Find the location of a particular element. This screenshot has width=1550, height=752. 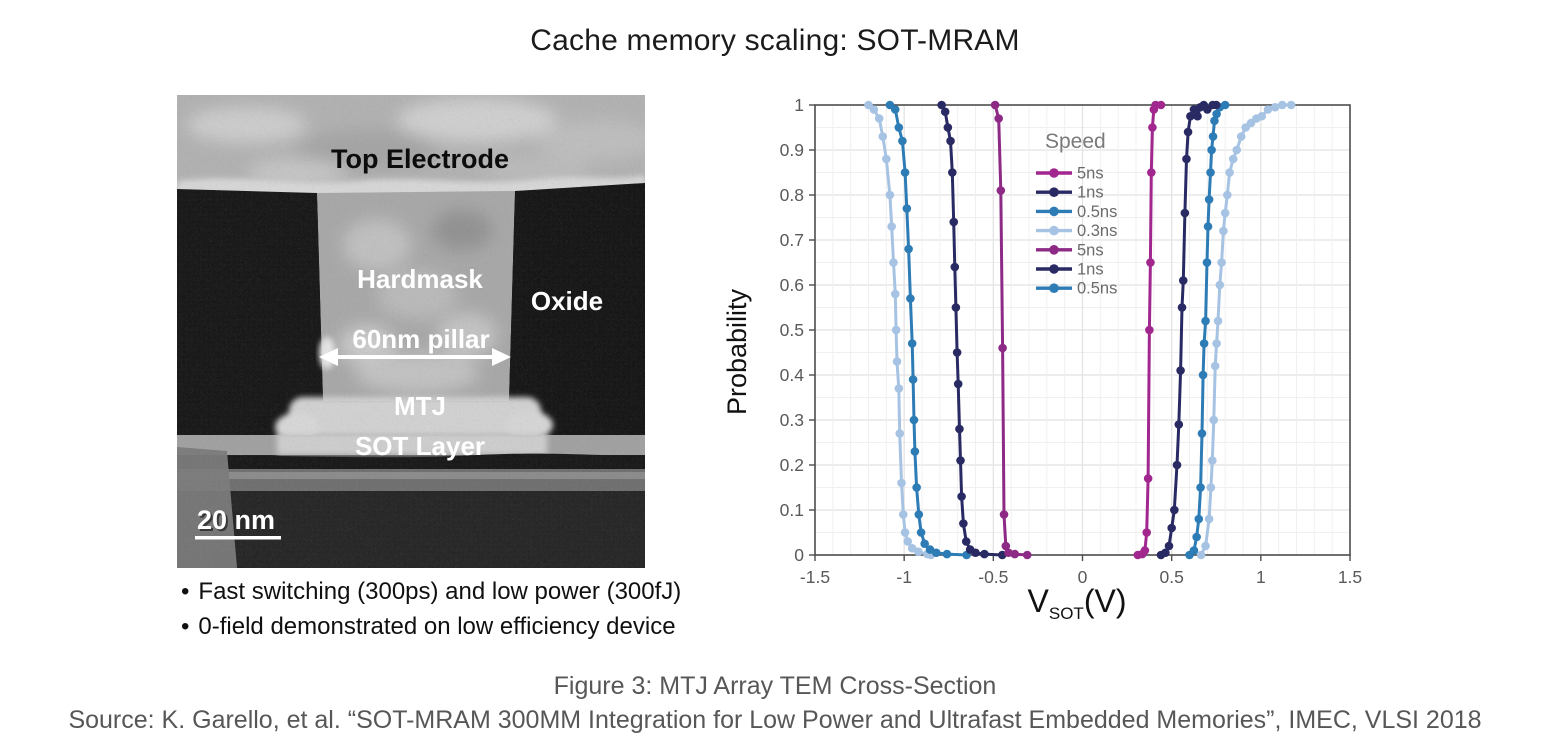

x-axis-label: VSOT(V) is located at coordinates (1077, 601).